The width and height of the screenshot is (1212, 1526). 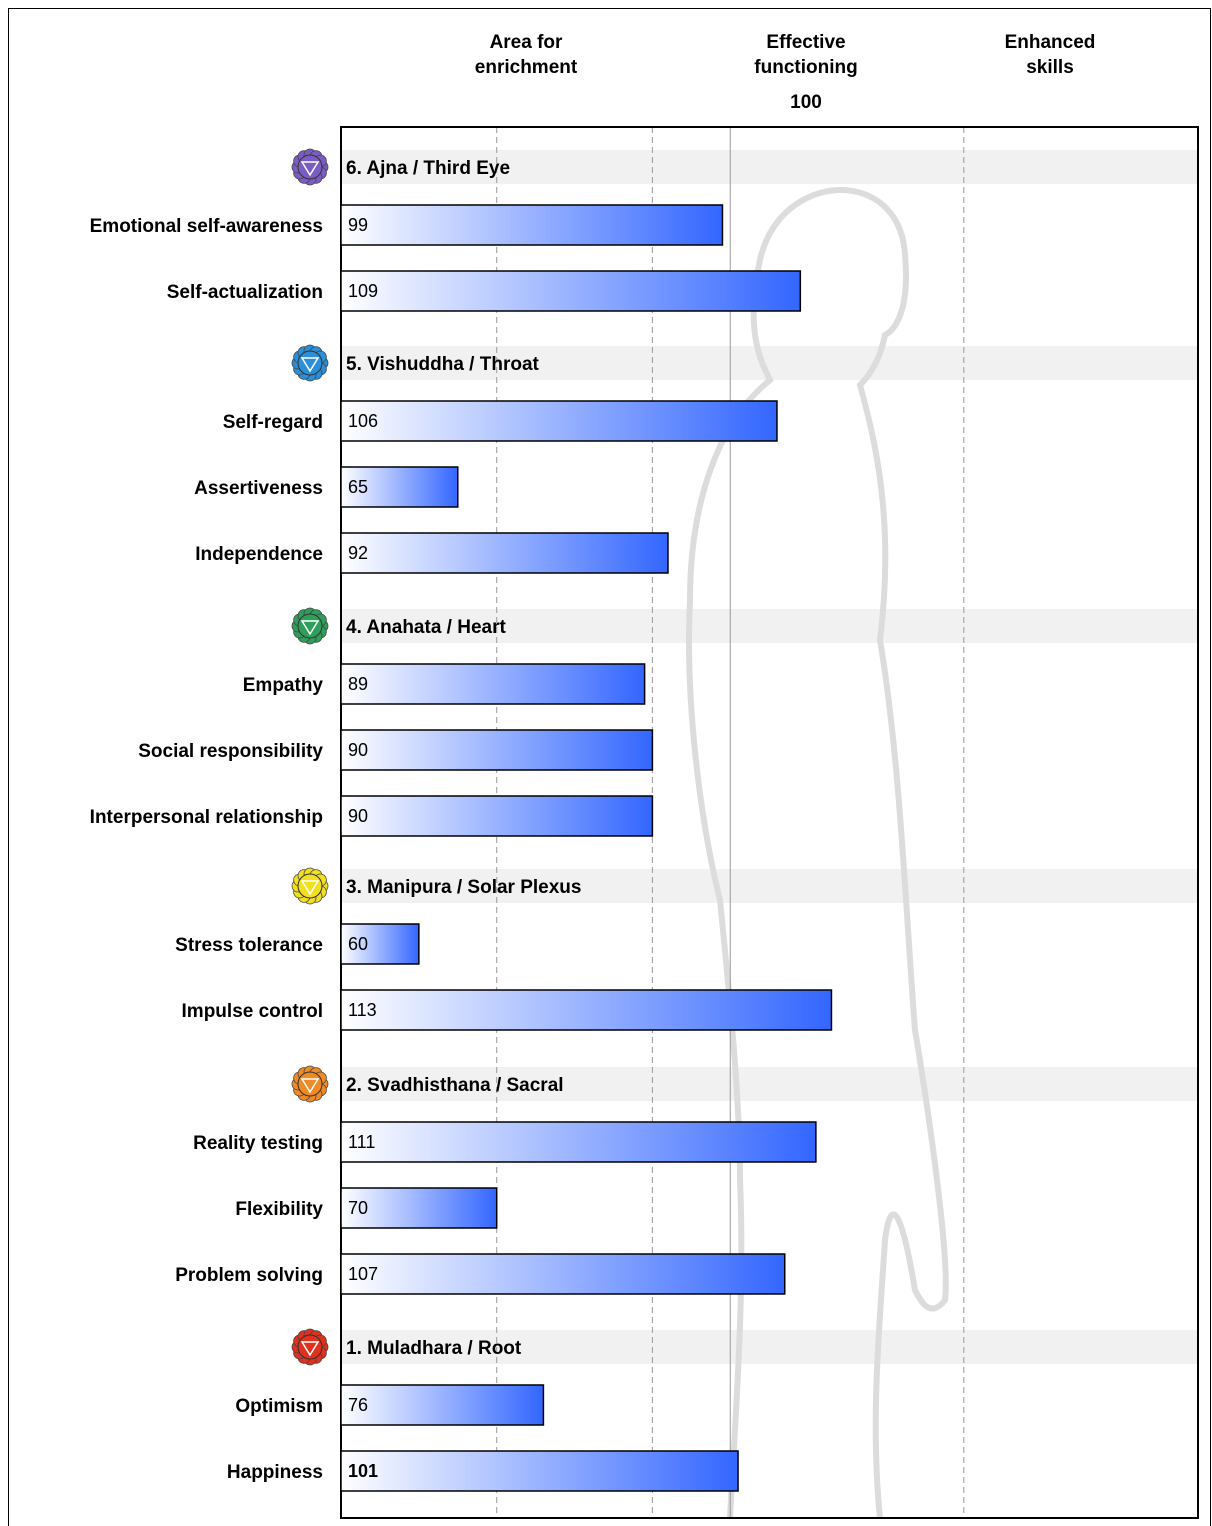 I want to click on data-label: 65, so click(x=358, y=487).